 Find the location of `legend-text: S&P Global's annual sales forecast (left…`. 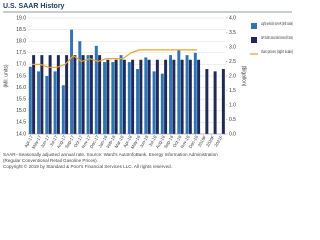

legend-text: S&P Global's annual sales forecast (left… is located at coordinates (277, 37).